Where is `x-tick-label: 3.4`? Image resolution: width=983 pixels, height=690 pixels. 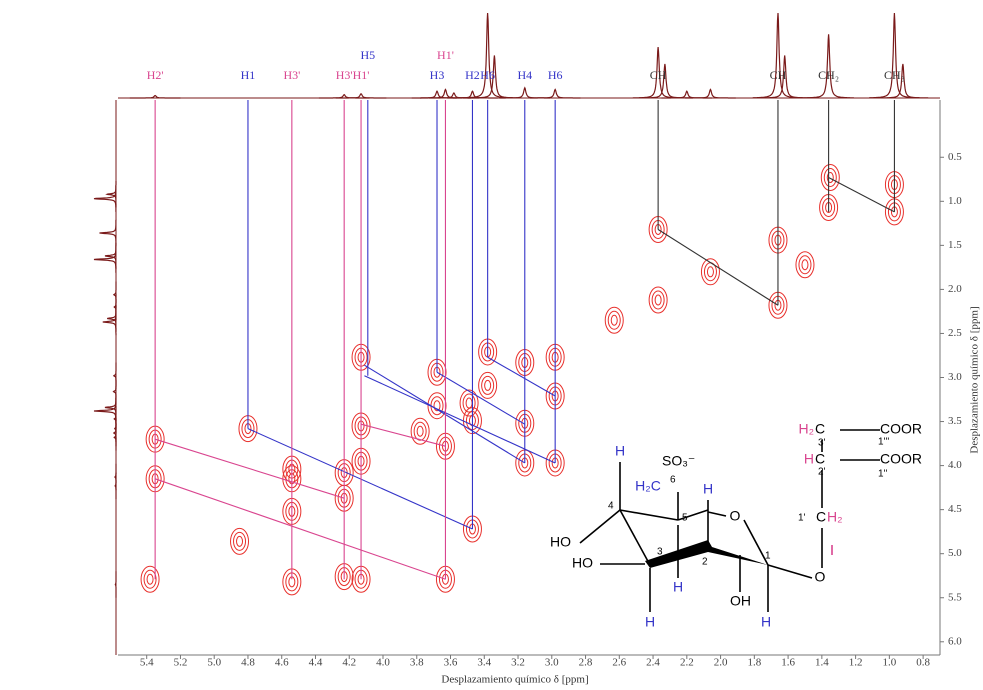 x-tick-label: 3.4 is located at coordinates (484, 663).